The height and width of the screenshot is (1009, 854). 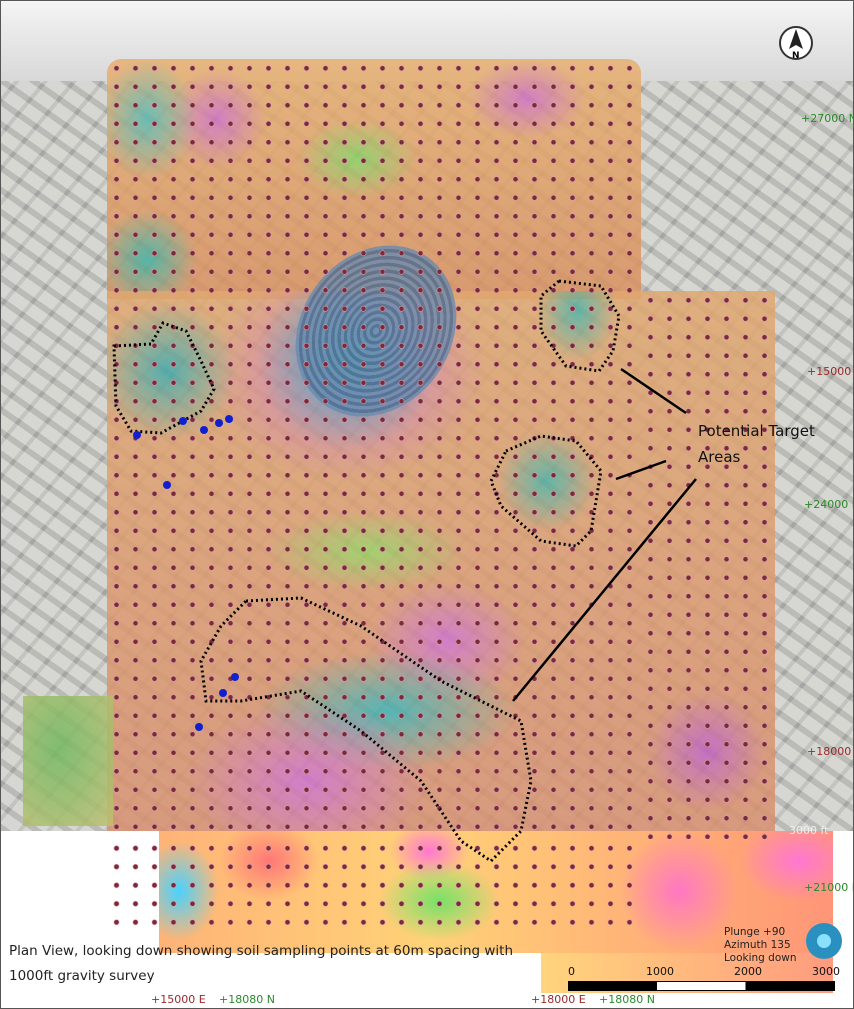 I want to click on annotation-line: Areas, so click(x=719, y=457).